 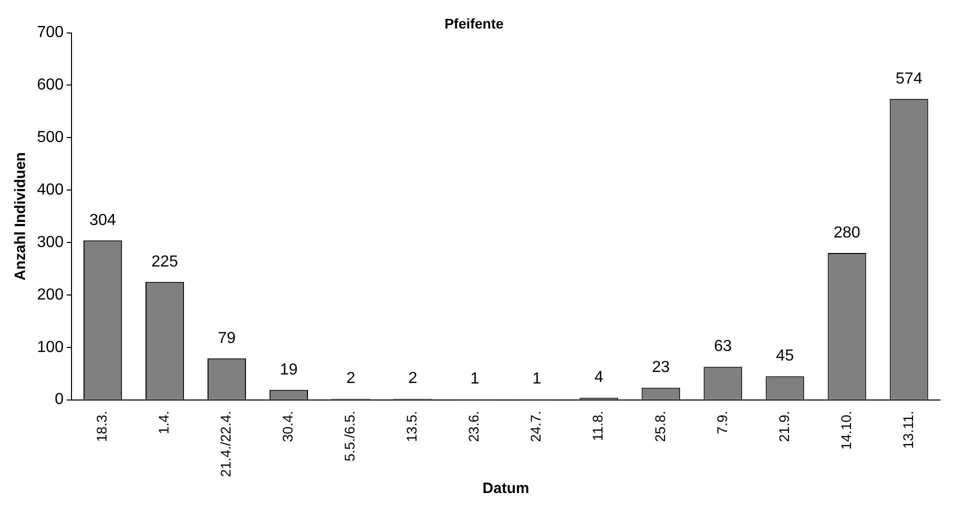 What do you see at coordinates (474, 426) in the screenshot?
I see `x-tick-label: 23.6.` at bounding box center [474, 426].